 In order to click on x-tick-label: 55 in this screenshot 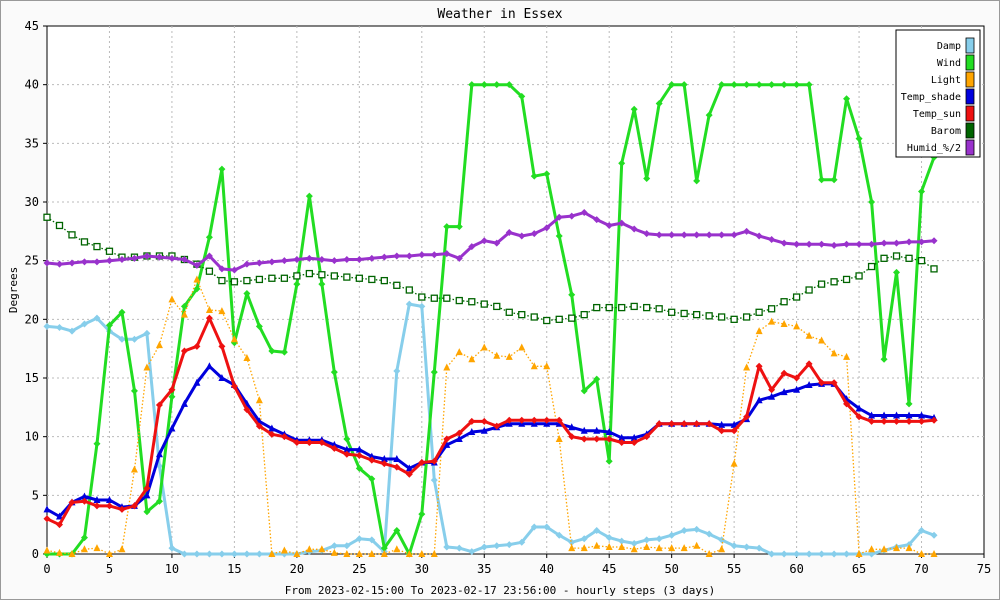, I will do `click(734, 569)`.